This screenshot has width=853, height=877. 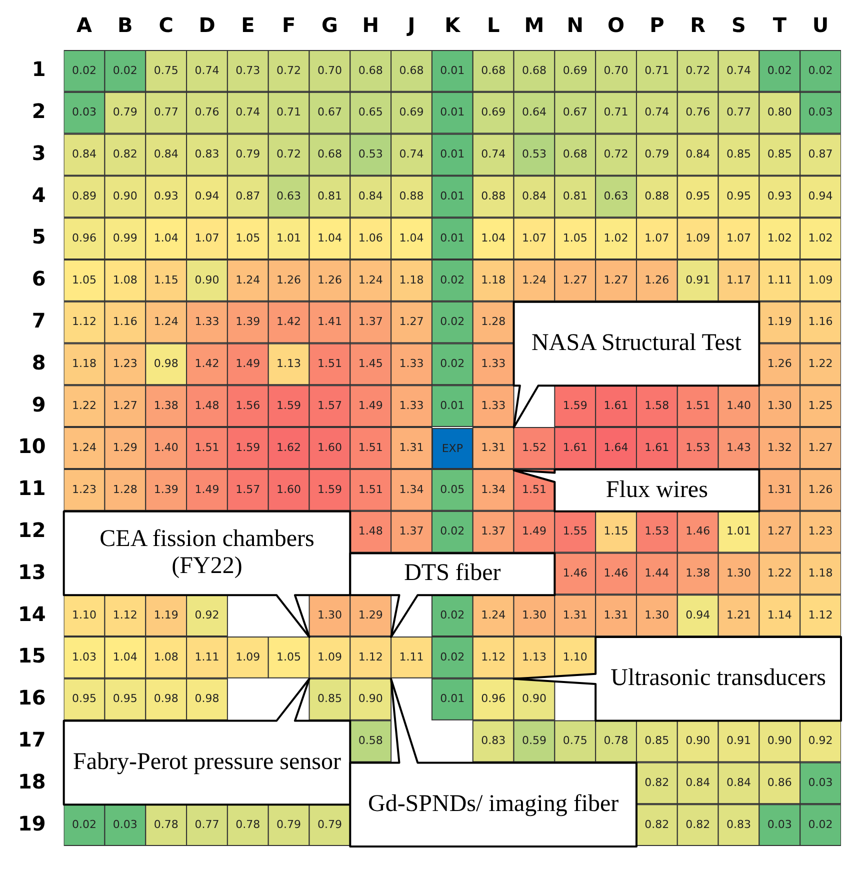 I want to click on data-label: 0.90, so click(x=207, y=279).